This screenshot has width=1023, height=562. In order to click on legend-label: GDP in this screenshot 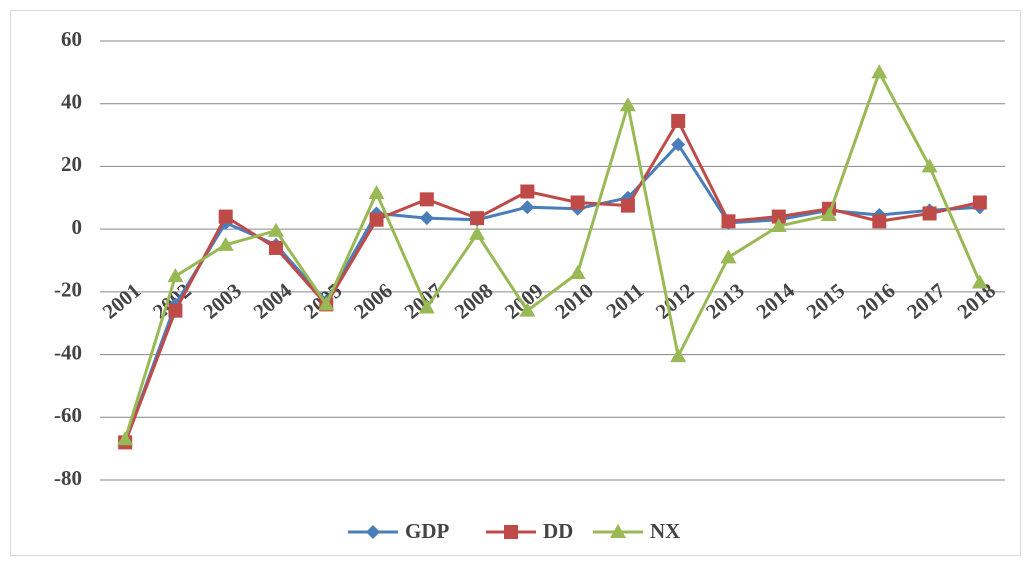, I will do `click(427, 531)`.